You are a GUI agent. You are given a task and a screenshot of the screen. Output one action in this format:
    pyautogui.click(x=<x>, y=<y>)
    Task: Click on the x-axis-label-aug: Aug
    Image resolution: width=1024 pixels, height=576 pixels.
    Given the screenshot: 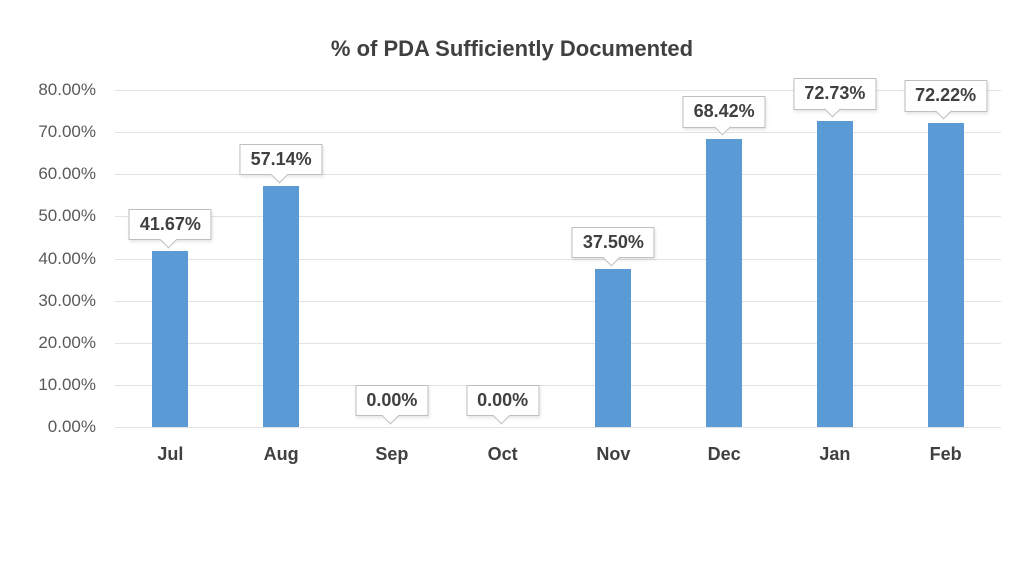 What is the action you would take?
    pyautogui.click(x=281, y=454)
    